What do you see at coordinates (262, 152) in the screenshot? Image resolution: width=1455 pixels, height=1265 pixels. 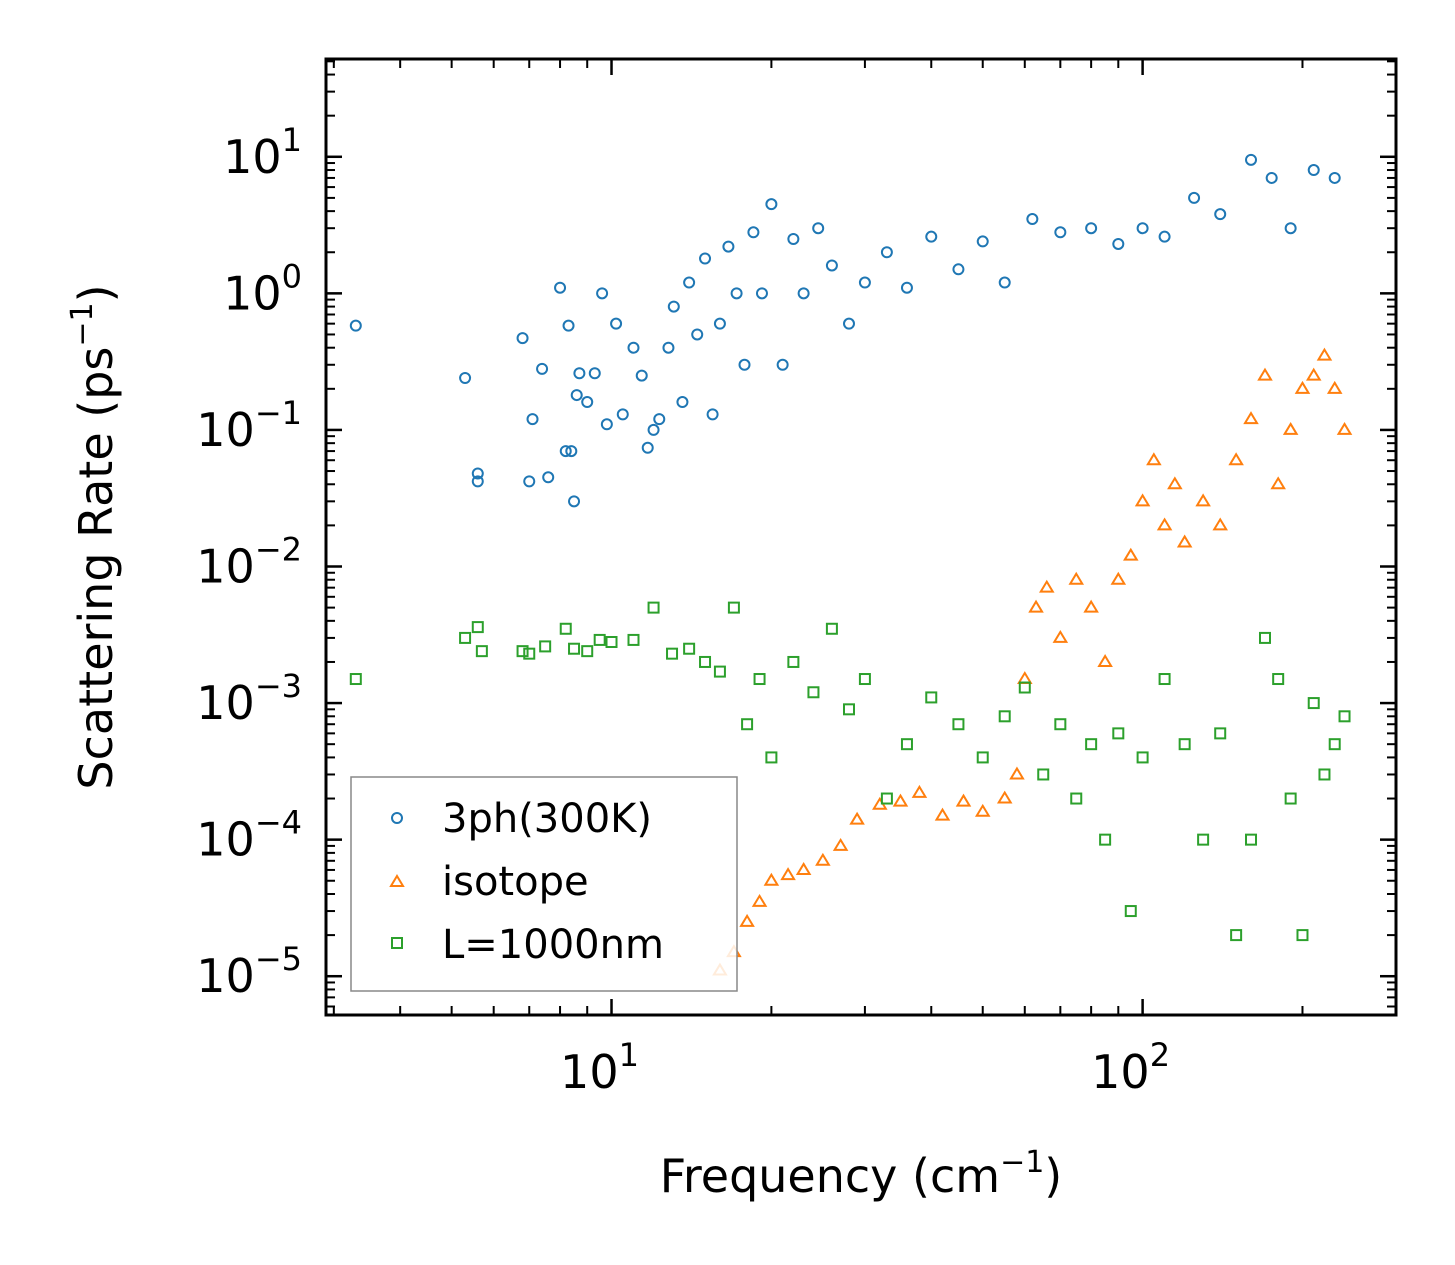 I see `y-tick-label: 10¹` at bounding box center [262, 152].